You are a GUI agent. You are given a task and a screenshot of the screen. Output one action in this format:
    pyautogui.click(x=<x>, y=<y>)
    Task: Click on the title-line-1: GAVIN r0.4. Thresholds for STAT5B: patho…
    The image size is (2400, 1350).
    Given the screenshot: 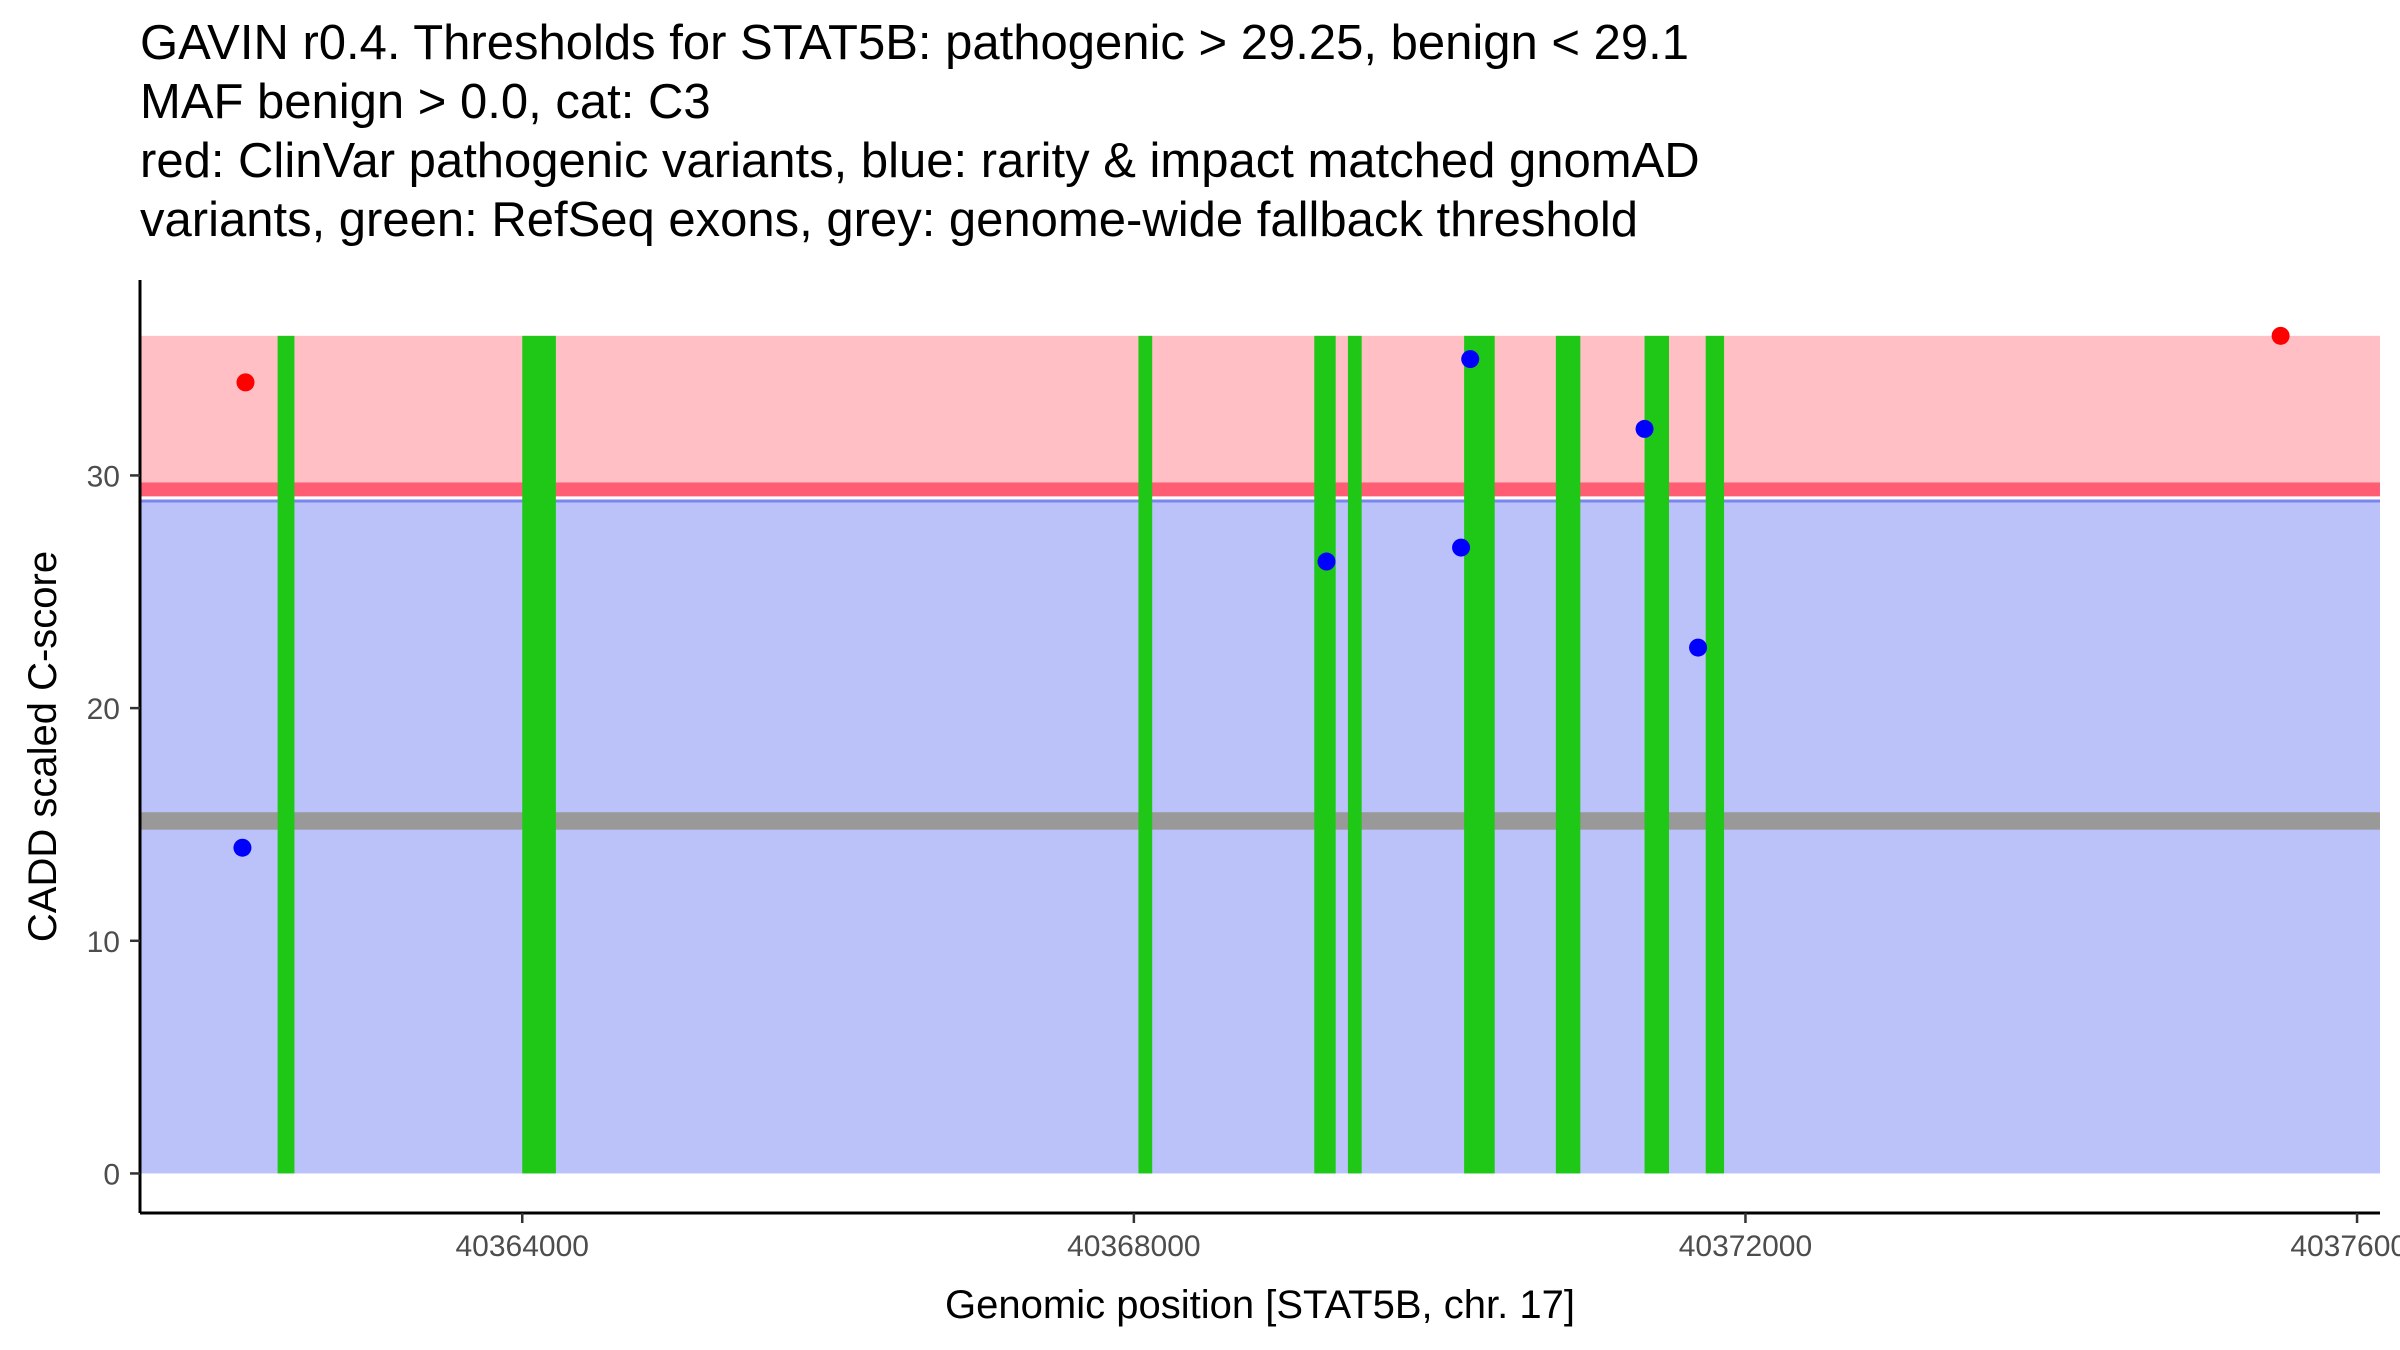 What is the action you would take?
    pyautogui.click(x=914, y=43)
    